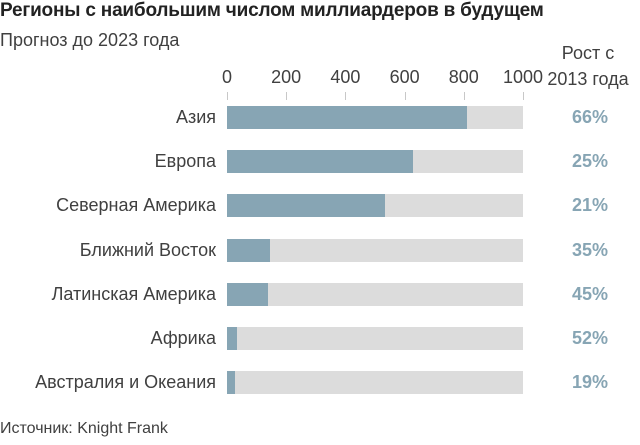 This screenshot has height=445, width=640. I want to click on growth-value: 52%, so click(590, 338).